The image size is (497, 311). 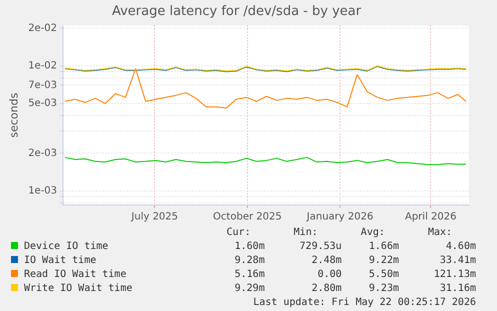 What do you see at coordinates (340, 217) in the screenshot?
I see `x-tick-label: January 2026` at bounding box center [340, 217].